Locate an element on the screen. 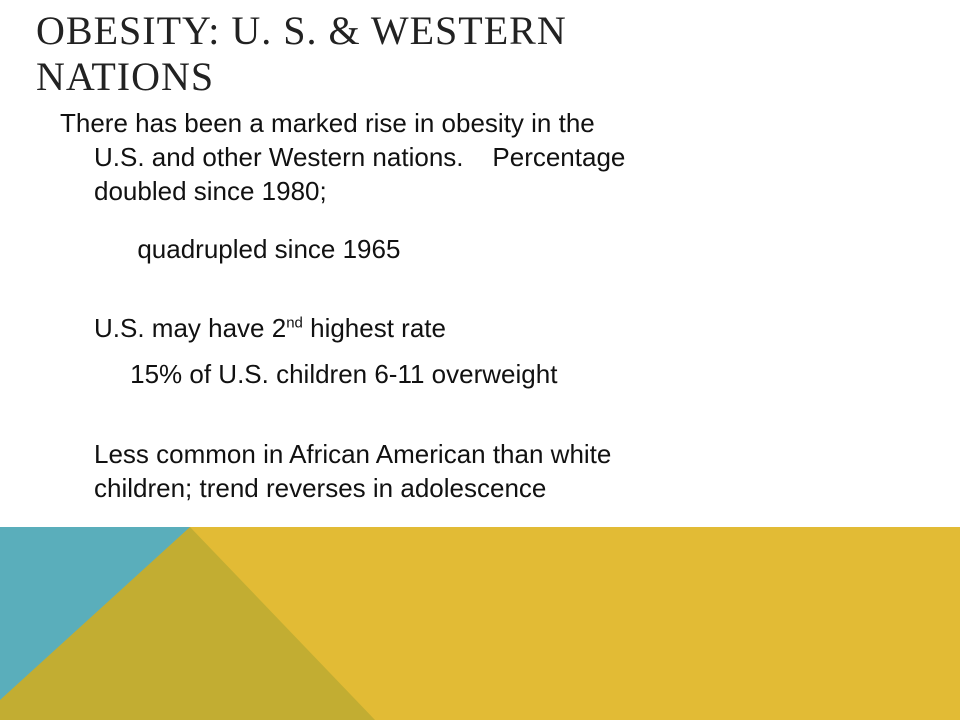  body-line-3: doubled since 1980; is located at coordinates (210, 191).